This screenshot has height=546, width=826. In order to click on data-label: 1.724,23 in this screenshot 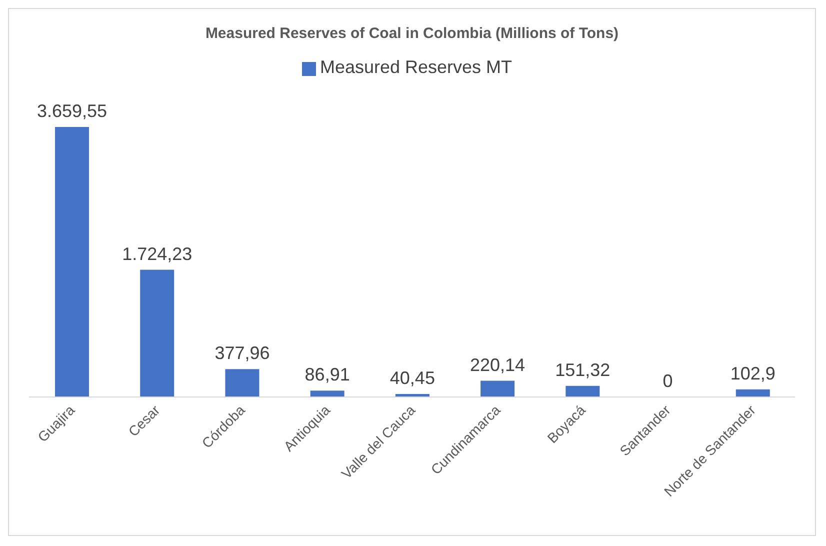, I will do `click(157, 254)`.